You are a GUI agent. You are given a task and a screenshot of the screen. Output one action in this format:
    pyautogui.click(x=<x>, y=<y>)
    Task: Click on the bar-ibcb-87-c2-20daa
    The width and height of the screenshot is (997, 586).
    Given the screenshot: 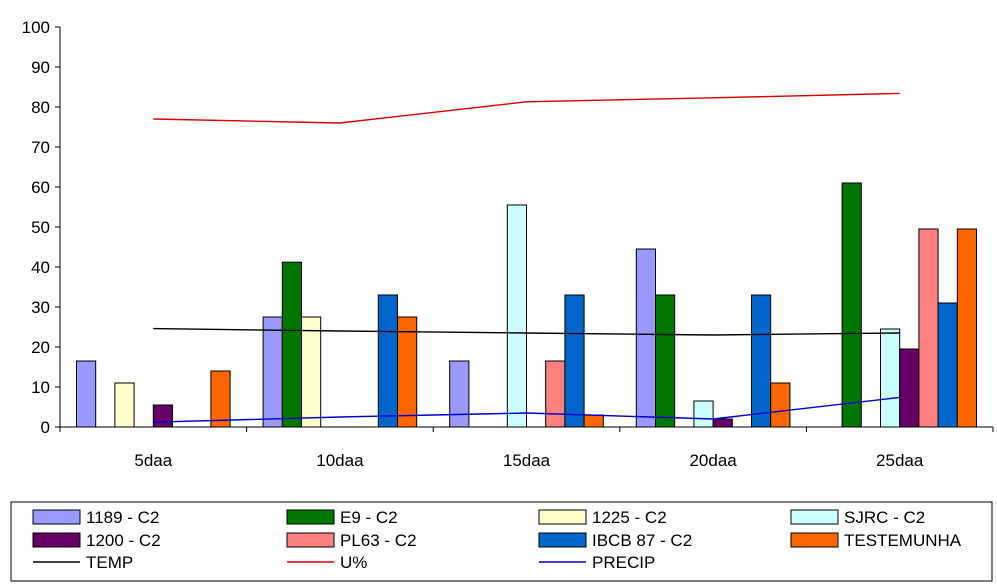 What is the action you would take?
    pyautogui.click(x=761, y=361)
    